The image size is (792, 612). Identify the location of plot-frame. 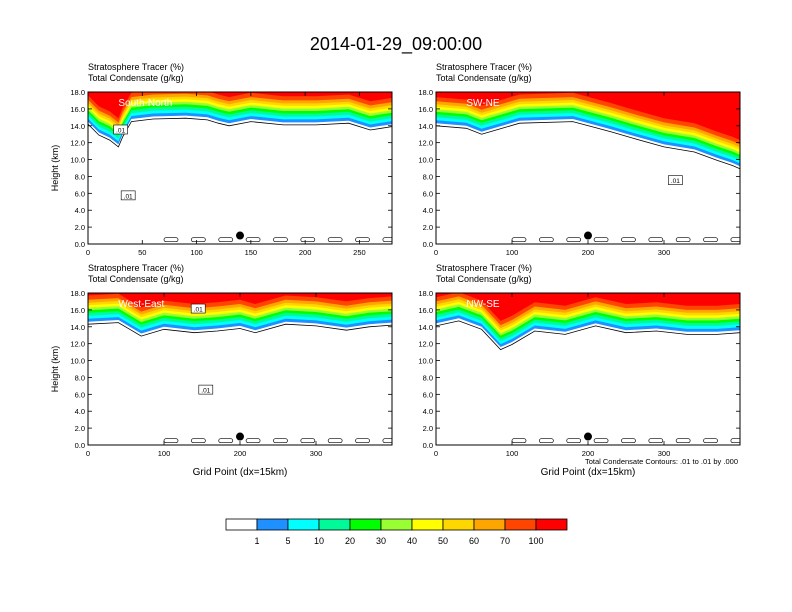
(240, 168).